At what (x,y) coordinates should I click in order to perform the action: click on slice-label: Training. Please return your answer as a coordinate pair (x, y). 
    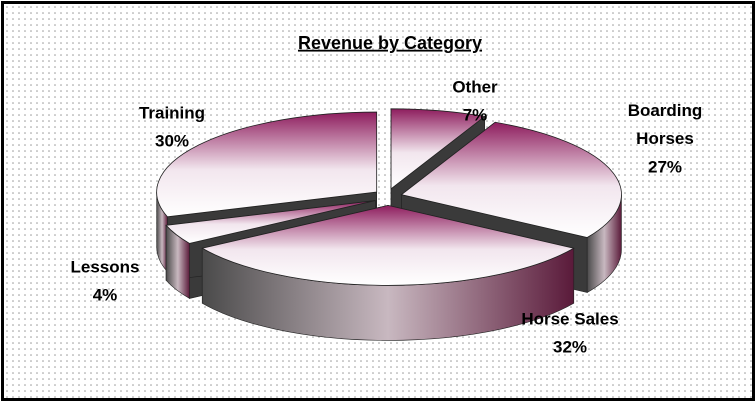
    Looking at the image, I should click on (172, 112).